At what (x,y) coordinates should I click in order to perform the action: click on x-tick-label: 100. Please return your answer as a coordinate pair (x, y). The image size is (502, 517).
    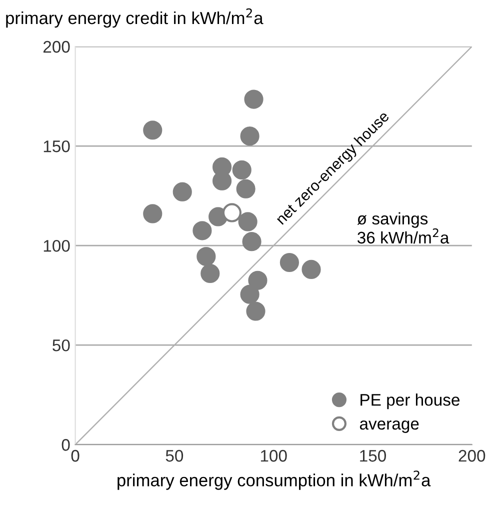
    Looking at the image, I should click on (273, 456).